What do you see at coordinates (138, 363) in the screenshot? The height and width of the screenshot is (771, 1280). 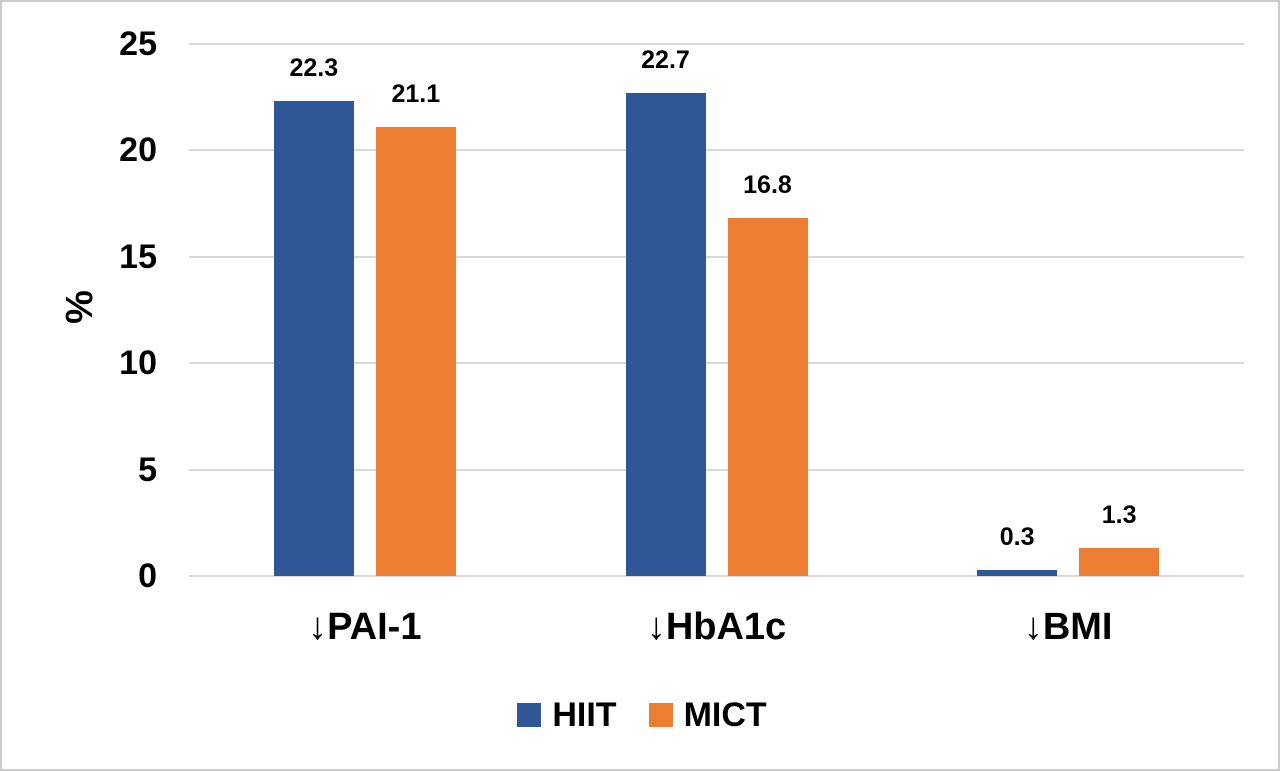 I see `y-tick-label-10: 10` at bounding box center [138, 363].